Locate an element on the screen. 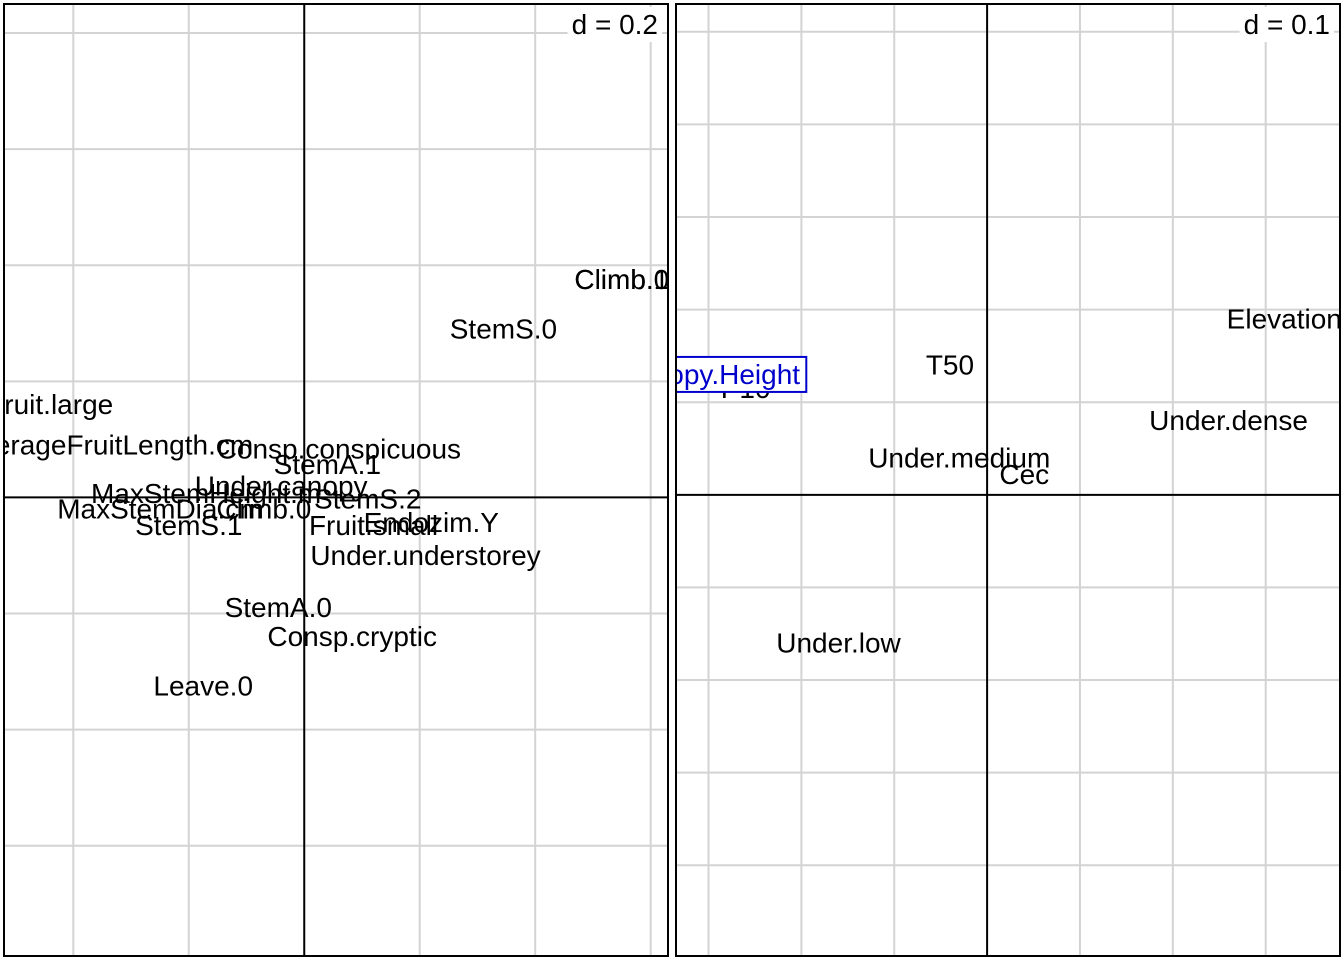 Image resolution: width=1344 pixels, height=960 pixels. point-label-text: Under.medium is located at coordinates (959, 457).